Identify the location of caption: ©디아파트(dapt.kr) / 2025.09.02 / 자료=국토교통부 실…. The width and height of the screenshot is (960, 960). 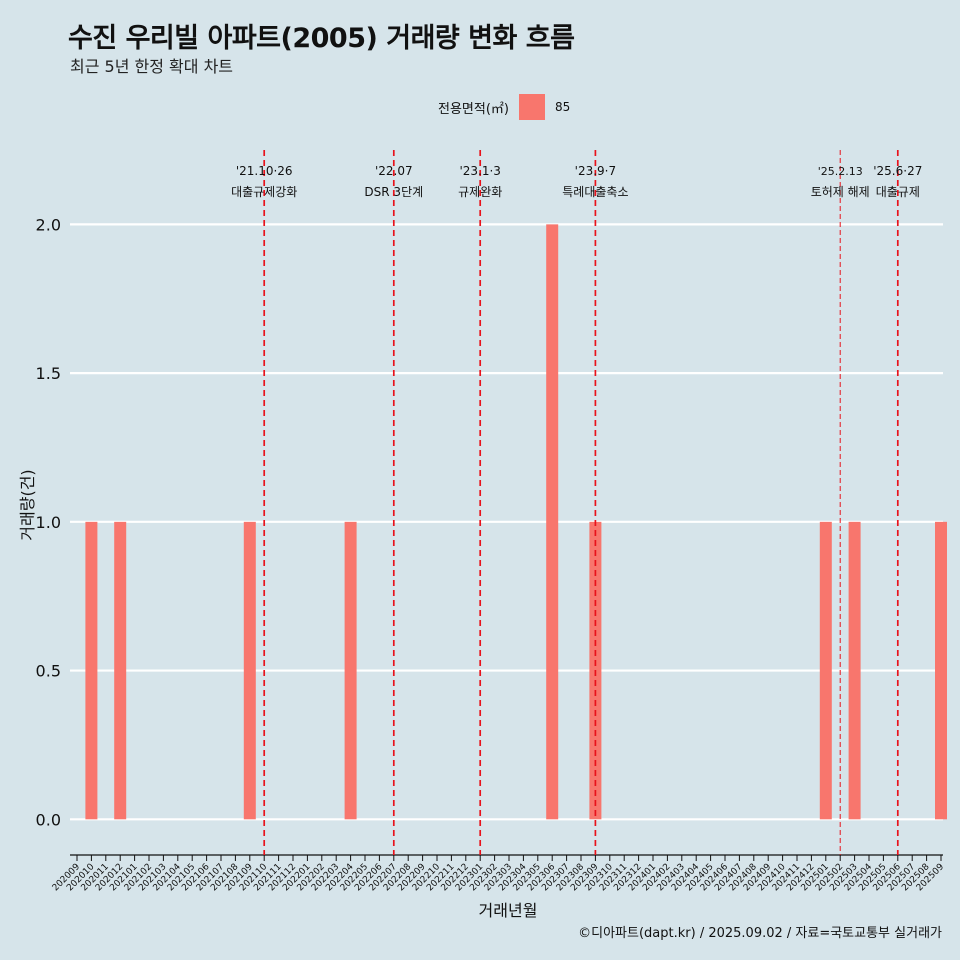
(760, 933).